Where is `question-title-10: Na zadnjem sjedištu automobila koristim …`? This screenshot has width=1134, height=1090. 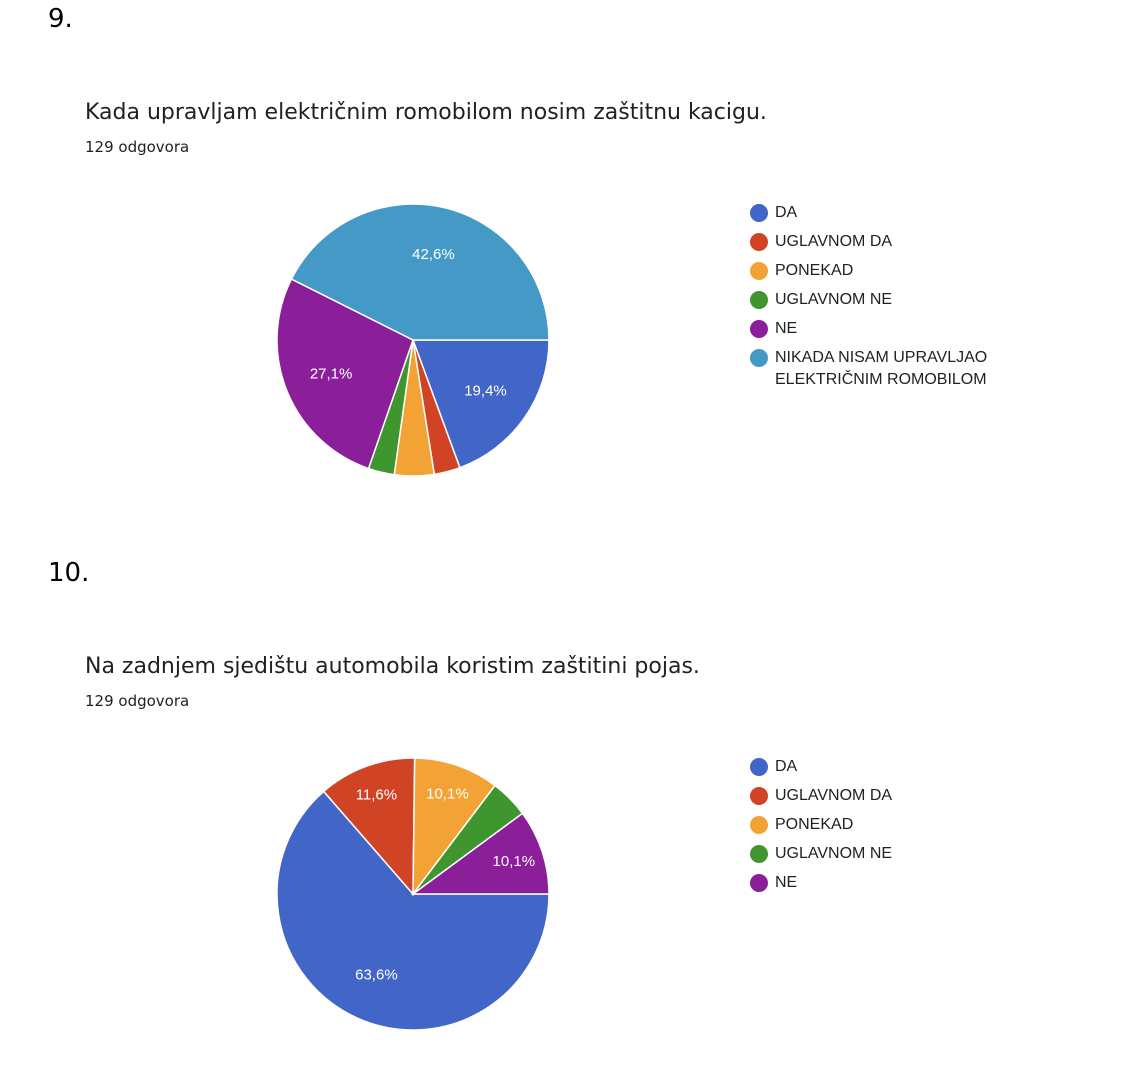 question-title-10: Na zadnjem sjedištu automobila koristim … is located at coordinates (392, 666).